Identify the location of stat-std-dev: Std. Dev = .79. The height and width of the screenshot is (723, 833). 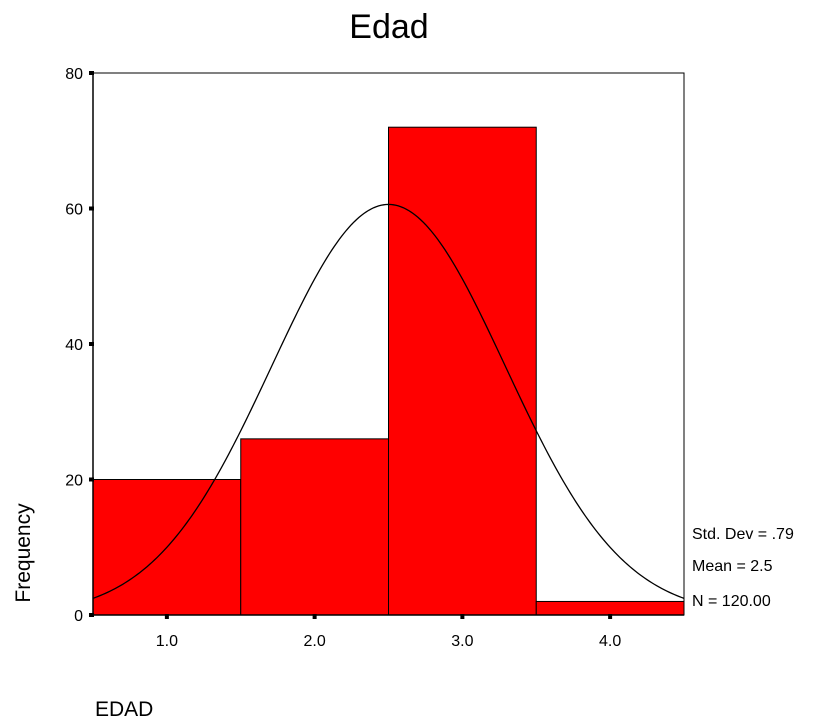
(743, 534).